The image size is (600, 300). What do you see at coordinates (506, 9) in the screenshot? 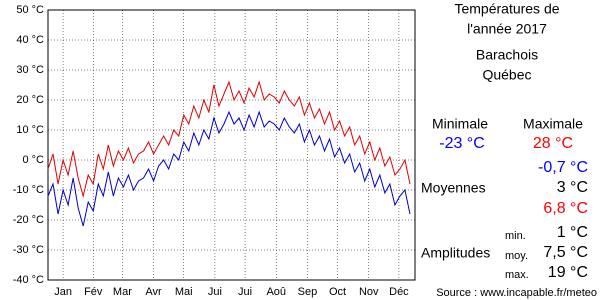
I see `title: Températures de` at bounding box center [506, 9].